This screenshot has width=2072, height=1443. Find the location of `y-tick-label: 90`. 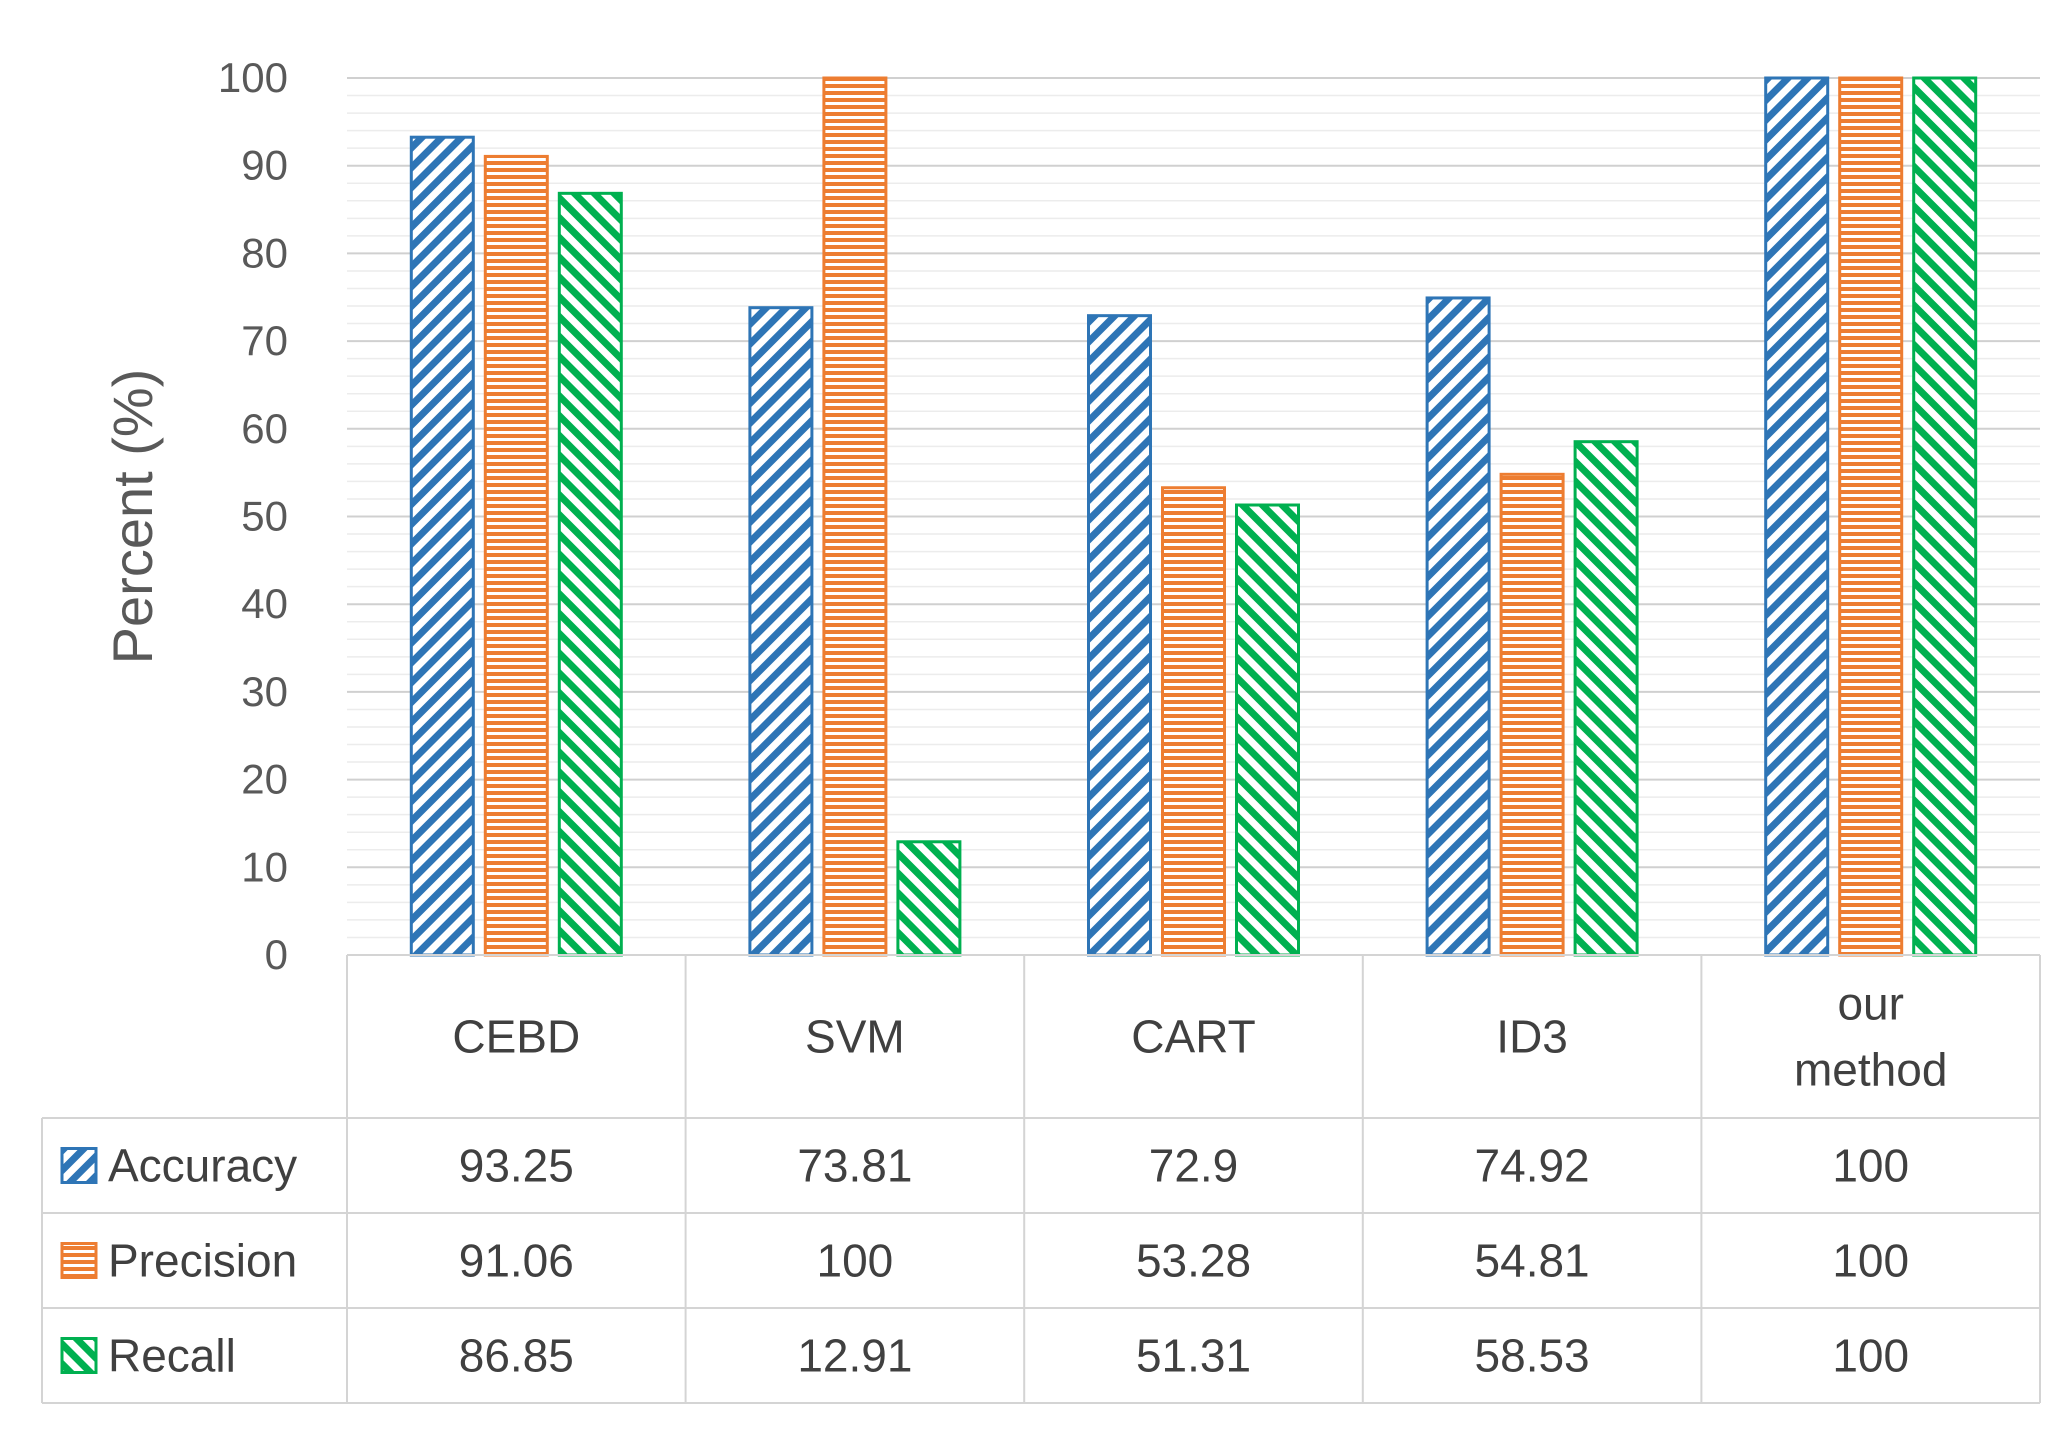

y-tick-label: 90 is located at coordinates (264, 165).